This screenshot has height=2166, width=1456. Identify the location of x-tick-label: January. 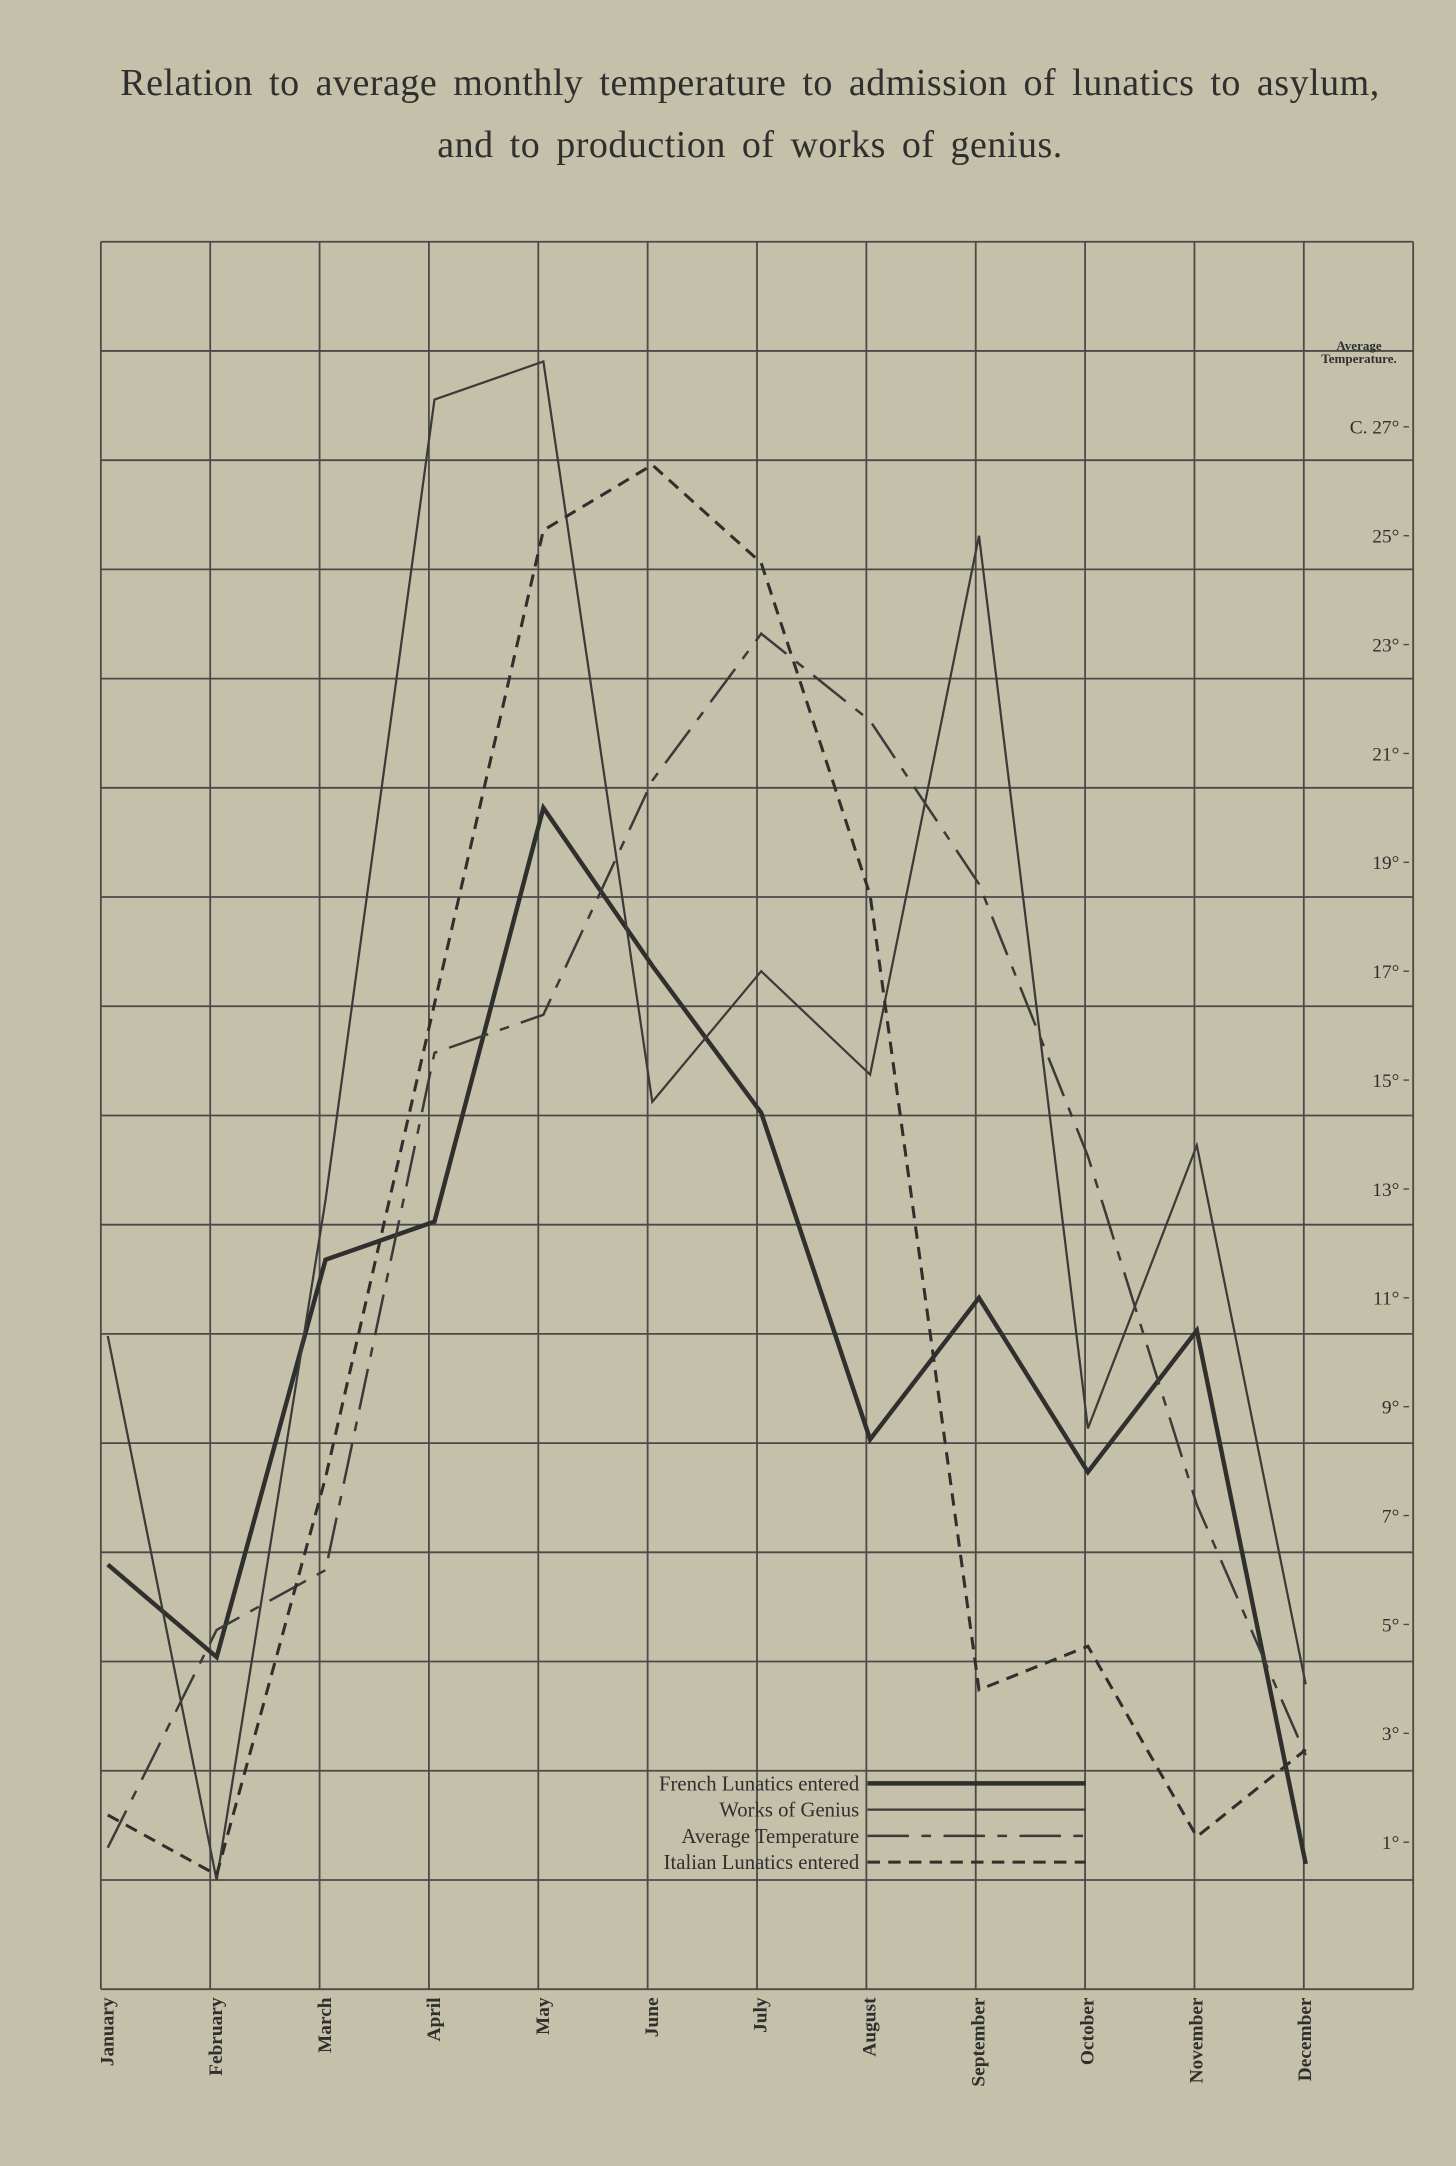
(107, 2031).